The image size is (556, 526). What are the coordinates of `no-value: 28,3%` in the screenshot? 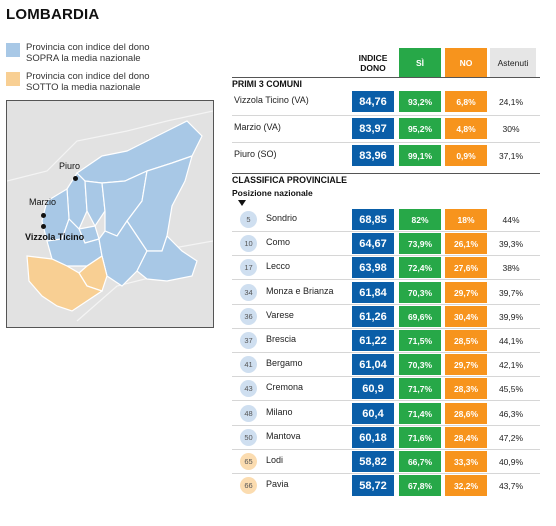 It's located at (466, 388).